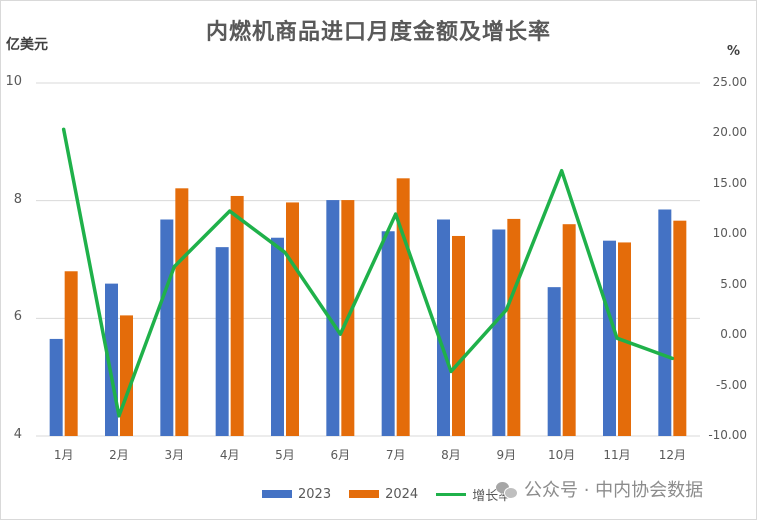 The width and height of the screenshot is (757, 520). I want to click on x-axis-tick-label: 10月, so click(562, 455).